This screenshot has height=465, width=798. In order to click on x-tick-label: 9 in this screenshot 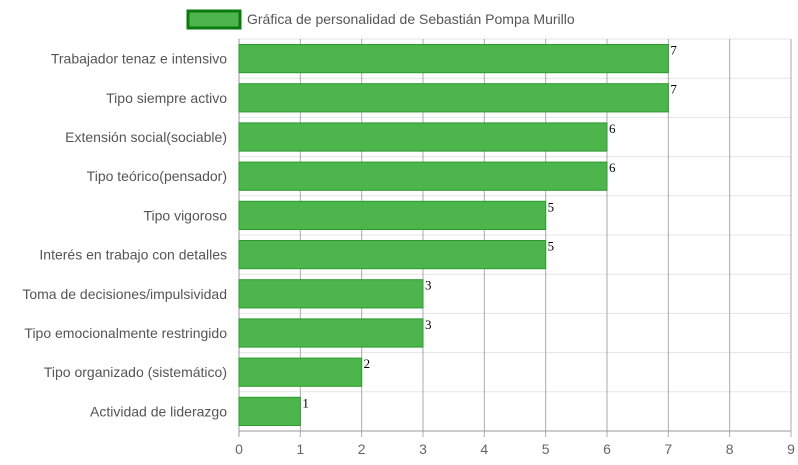, I will do `click(791, 449)`.